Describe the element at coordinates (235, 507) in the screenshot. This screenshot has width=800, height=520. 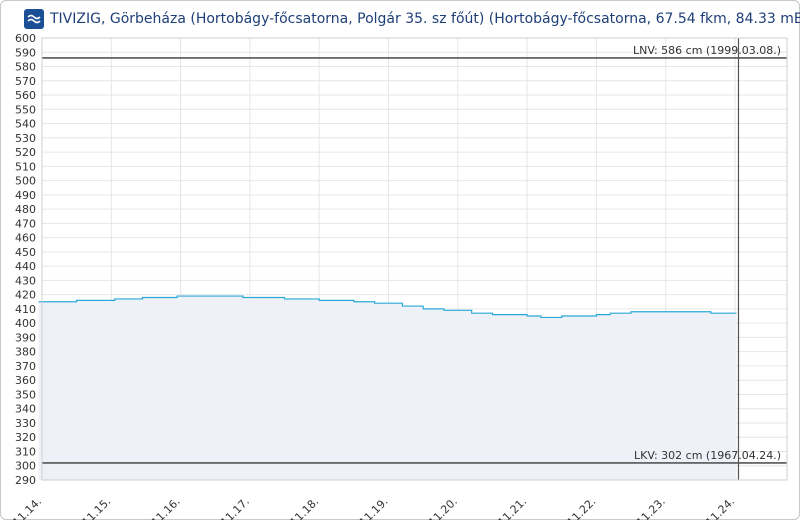
I see `x-tick-label: 11.17.` at that location.